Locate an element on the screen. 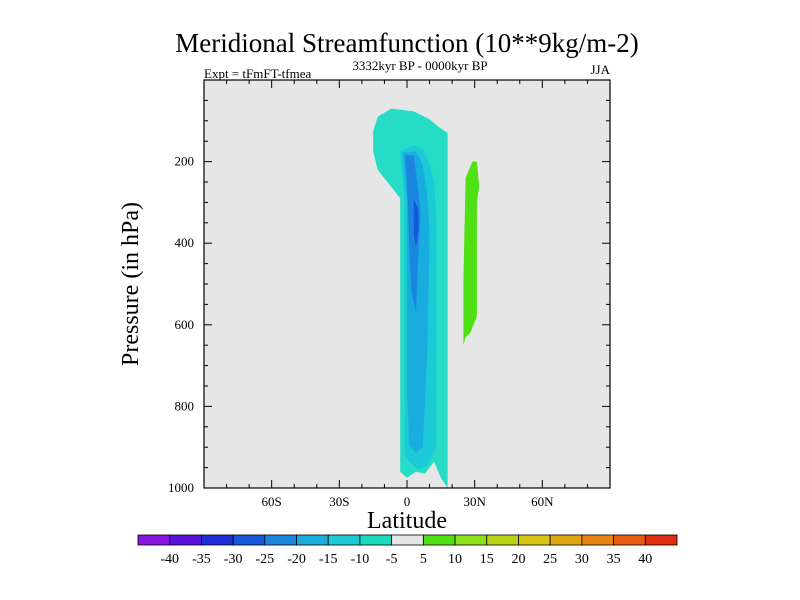  colorbar-label: -5 is located at coordinates (392, 559).